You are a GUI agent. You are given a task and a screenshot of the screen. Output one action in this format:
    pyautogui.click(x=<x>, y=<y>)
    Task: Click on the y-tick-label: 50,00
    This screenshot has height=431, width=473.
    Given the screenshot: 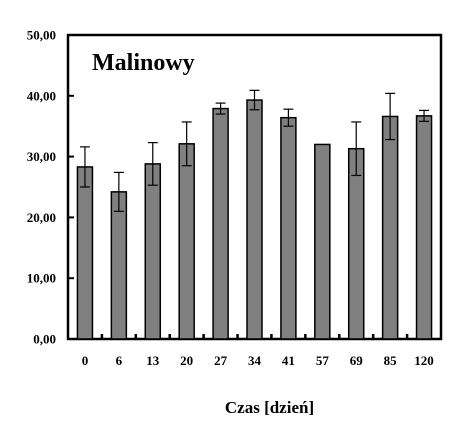 What is the action you would take?
    pyautogui.click(x=41, y=35)
    